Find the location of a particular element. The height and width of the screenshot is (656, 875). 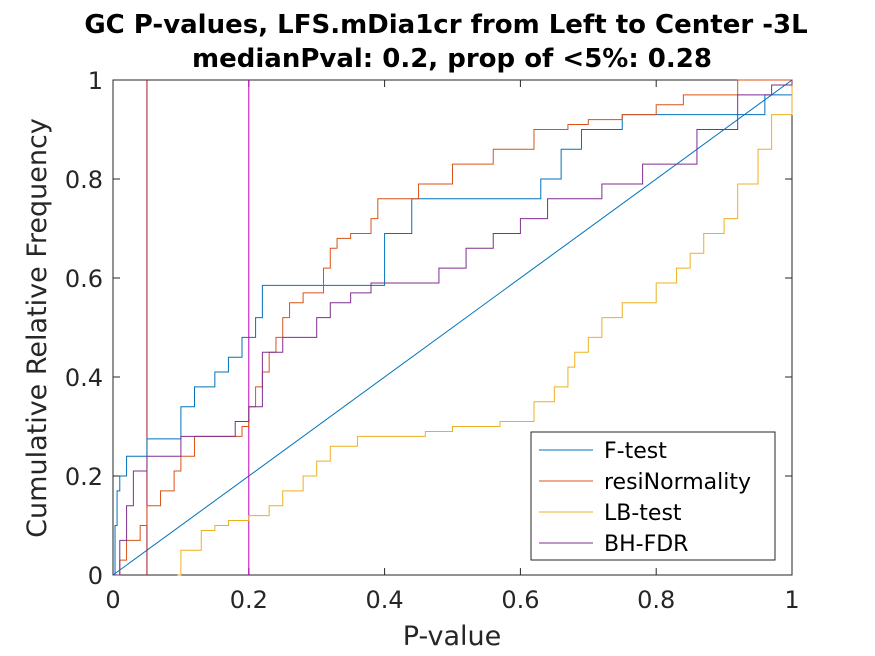

legend: F-test resiNormality LB-test BH-FDR is located at coordinates (653, 496).